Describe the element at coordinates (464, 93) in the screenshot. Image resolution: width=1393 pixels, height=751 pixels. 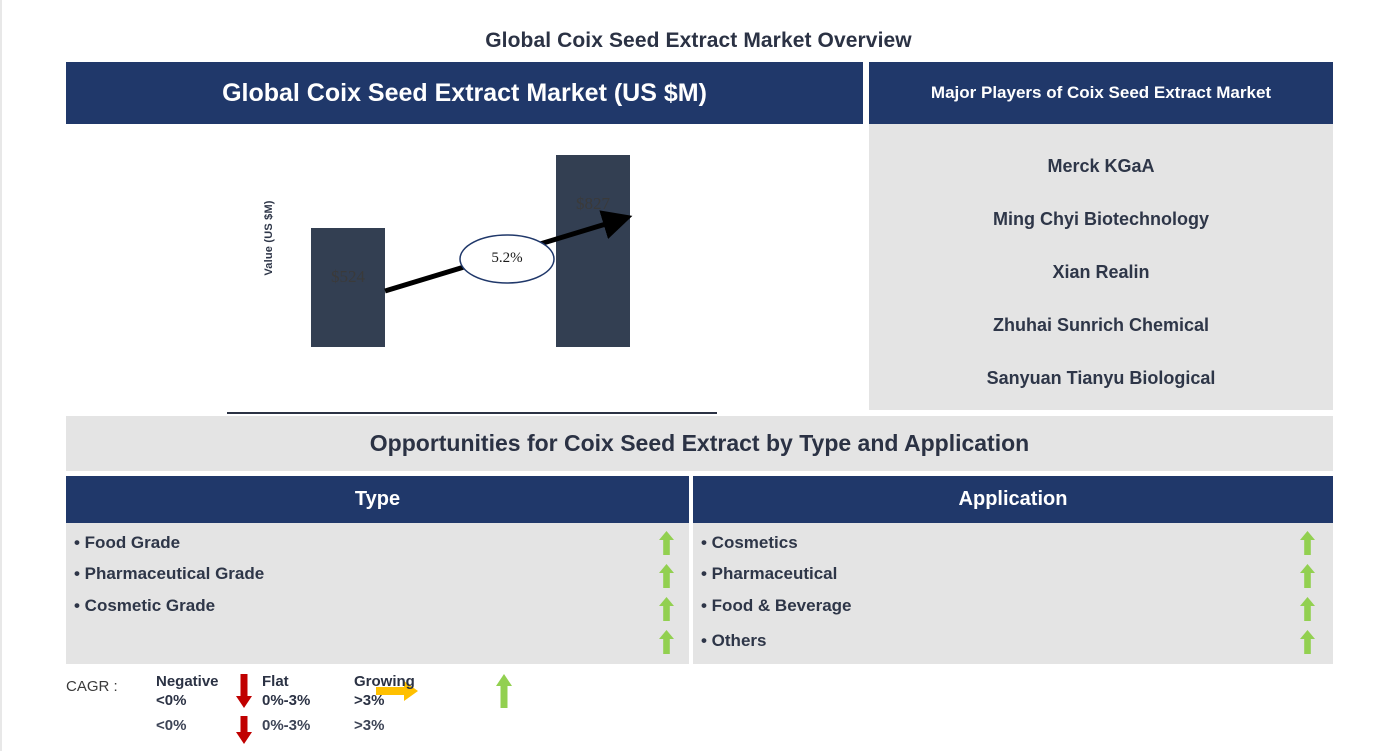
I see `market-chart-header: Global Coix Seed Extract Market (US $M)` at that location.